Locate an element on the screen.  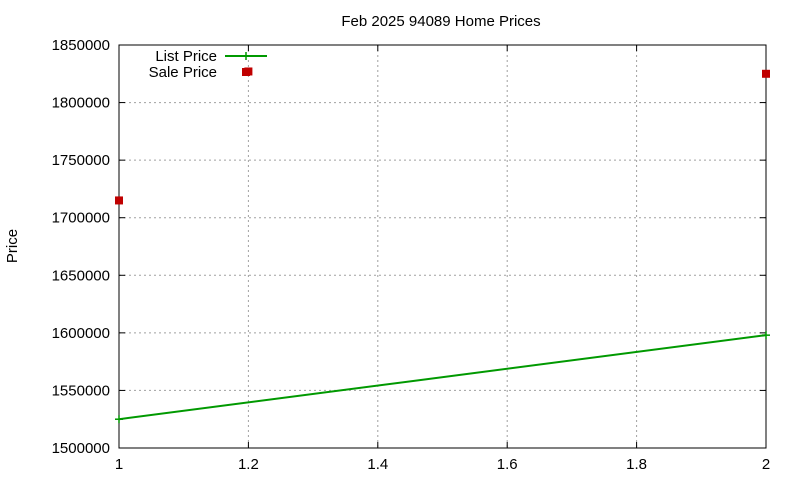
x-tick-label: 2 is located at coordinates (766, 464).